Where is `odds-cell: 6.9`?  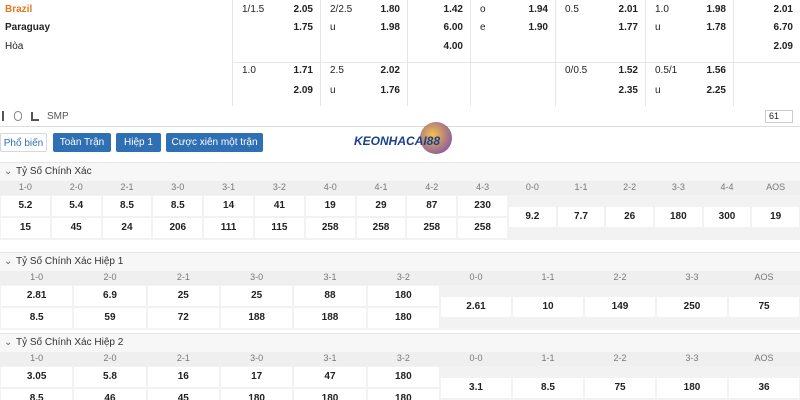
odds-cell: 6.9 is located at coordinates (110, 296).